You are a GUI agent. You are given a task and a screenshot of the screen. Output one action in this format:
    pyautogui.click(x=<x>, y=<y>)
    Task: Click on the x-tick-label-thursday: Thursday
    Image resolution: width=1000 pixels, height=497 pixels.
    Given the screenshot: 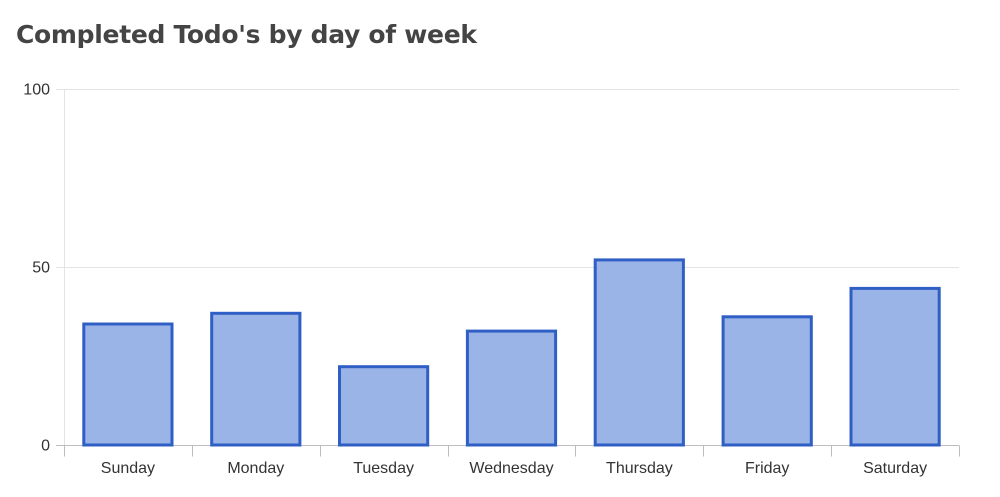 What is the action you would take?
    pyautogui.click(x=639, y=468)
    